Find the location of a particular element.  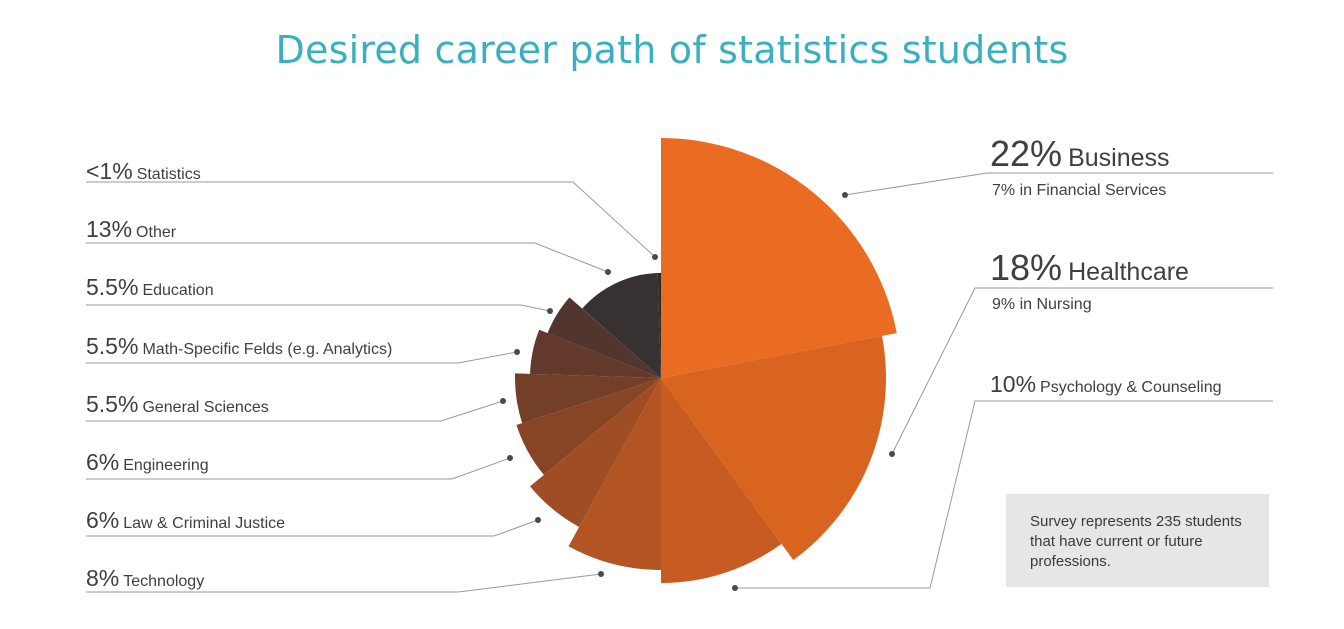

pie-slice-psychology-counseling is located at coordinates (721, 480).